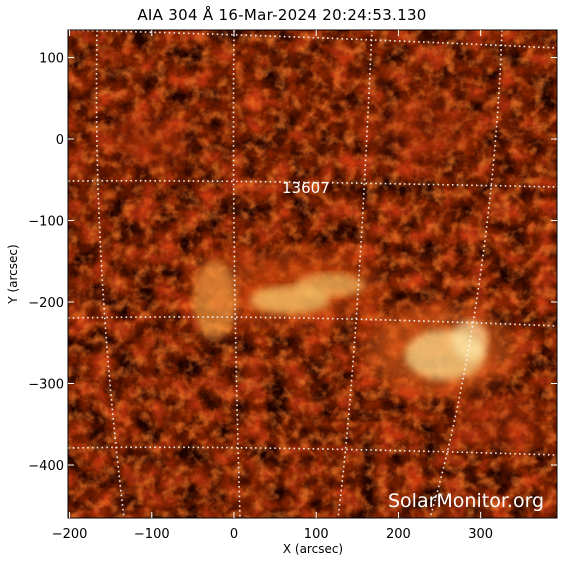 This screenshot has width=564, height=564. I want to click on x-tick-label: 0, so click(234, 534).